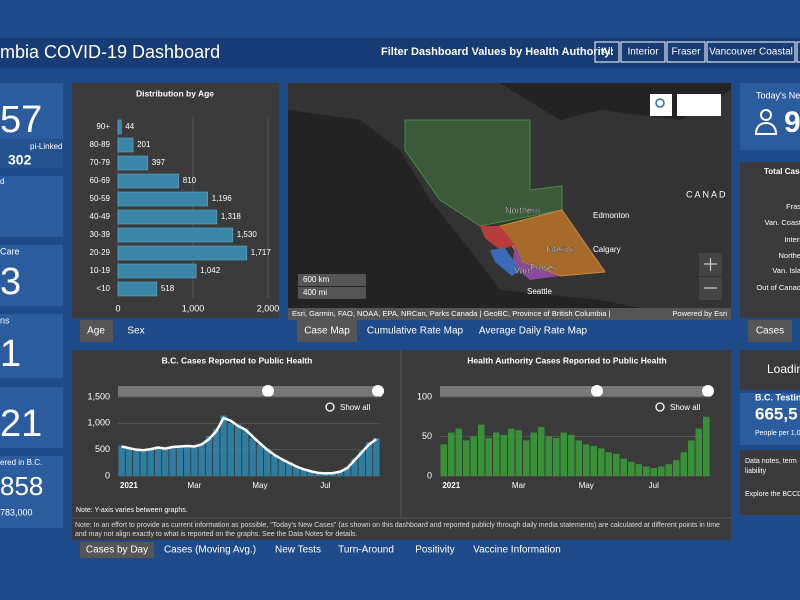 This screenshot has height=600, width=800. What do you see at coordinates (132, 510) in the screenshot?
I see `chart-note: Note: Y-axis varies between graphs.` at bounding box center [132, 510].